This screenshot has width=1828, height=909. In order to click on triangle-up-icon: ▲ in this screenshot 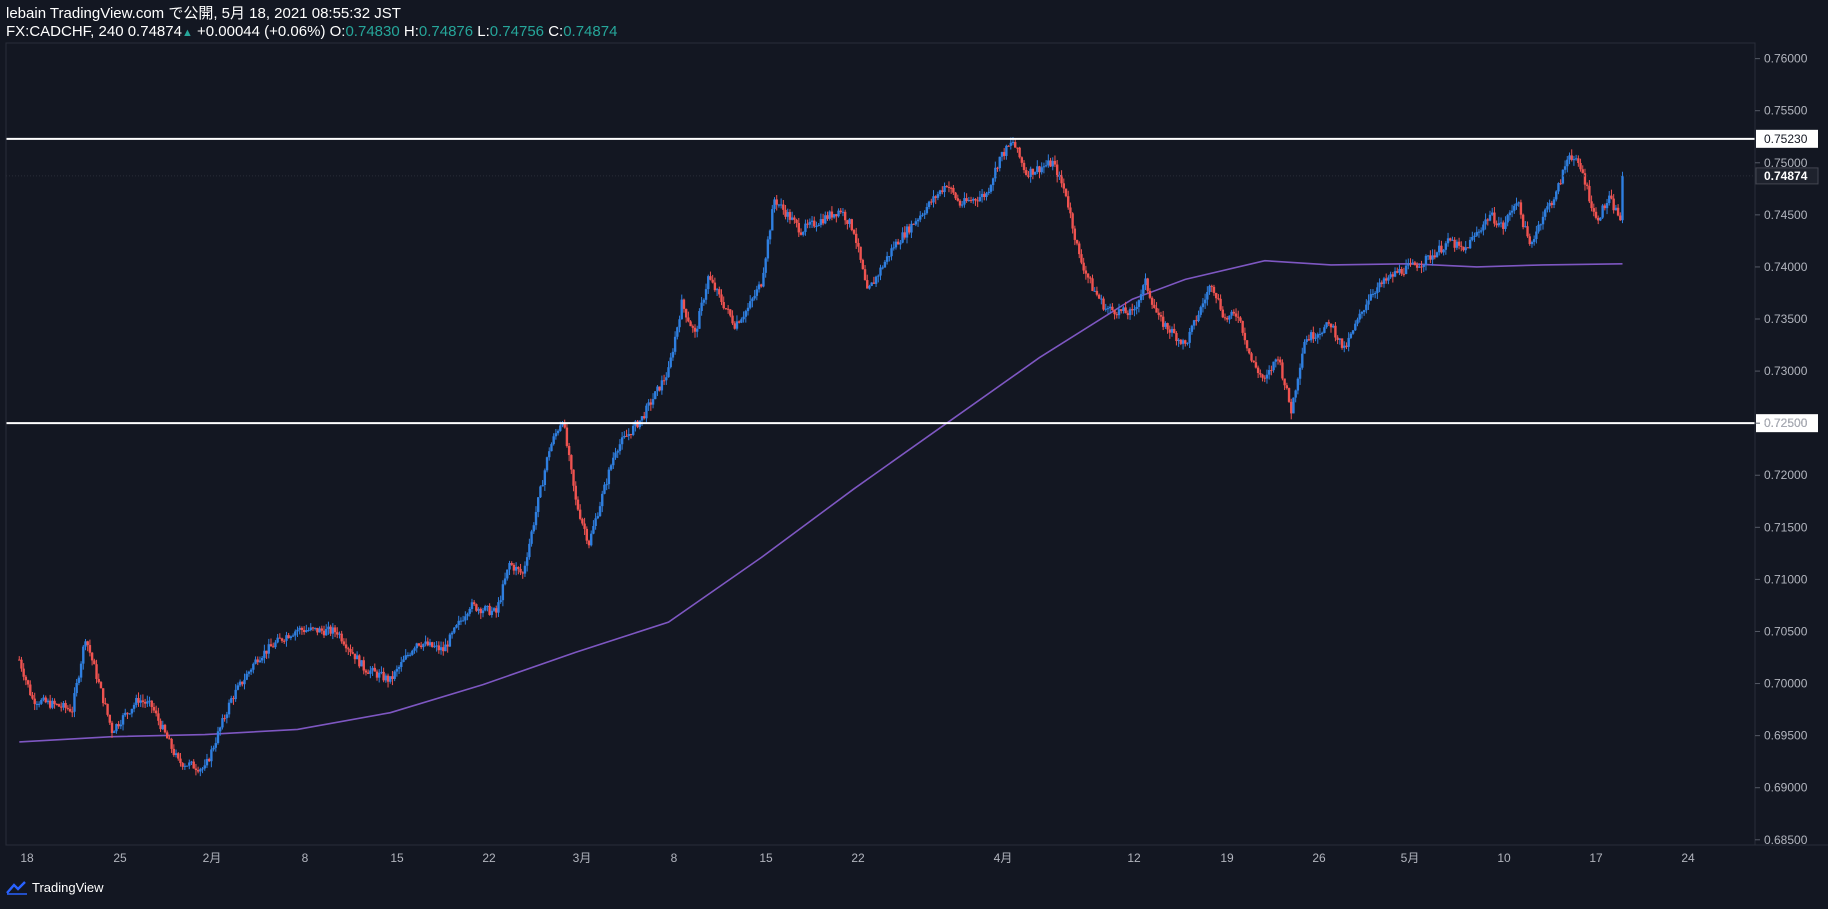, I will do `click(187, 33)`.